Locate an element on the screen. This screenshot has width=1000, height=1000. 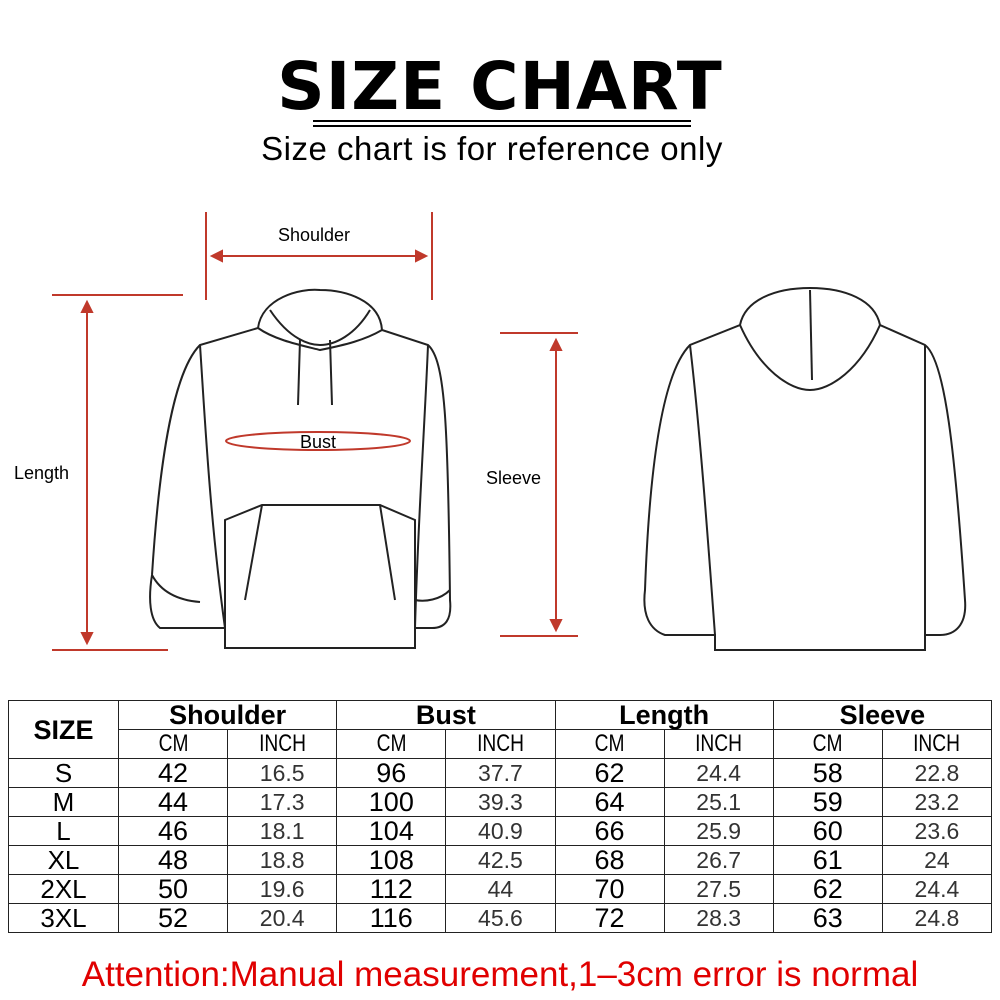
cm-cell: 72 is located at coordinates (609, 918).